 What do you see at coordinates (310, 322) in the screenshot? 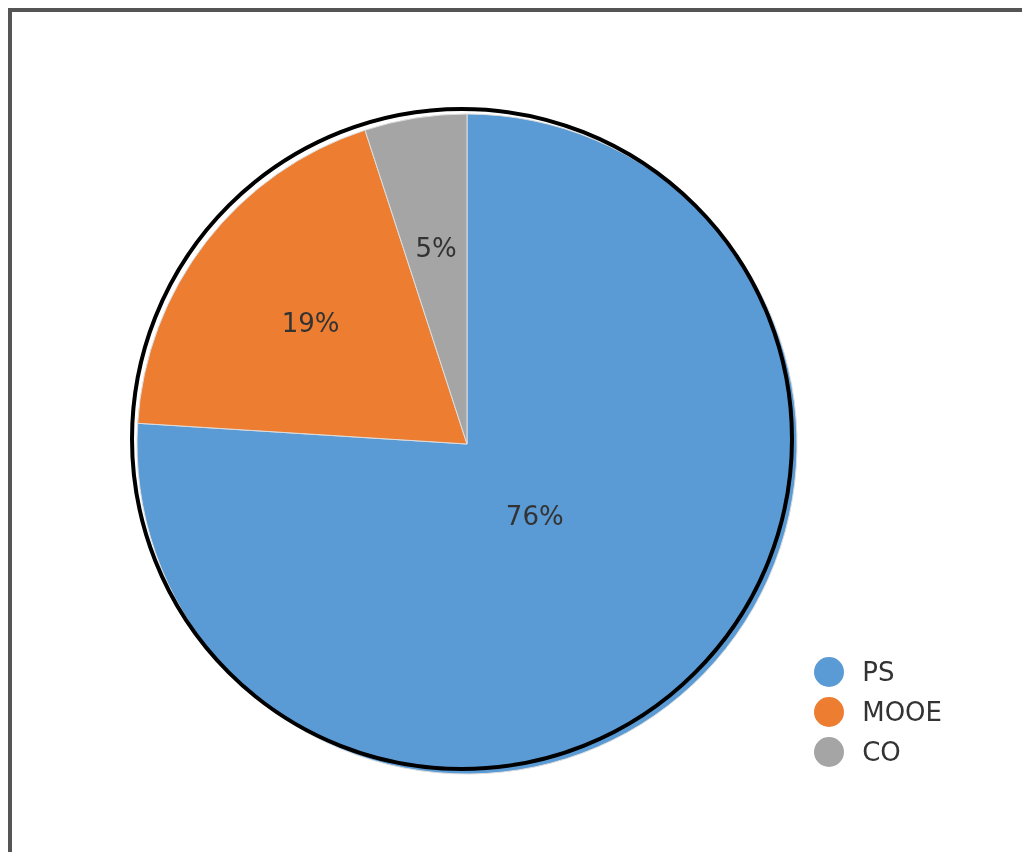
I see `data-label: 19%` at bounding box center [310, 322].